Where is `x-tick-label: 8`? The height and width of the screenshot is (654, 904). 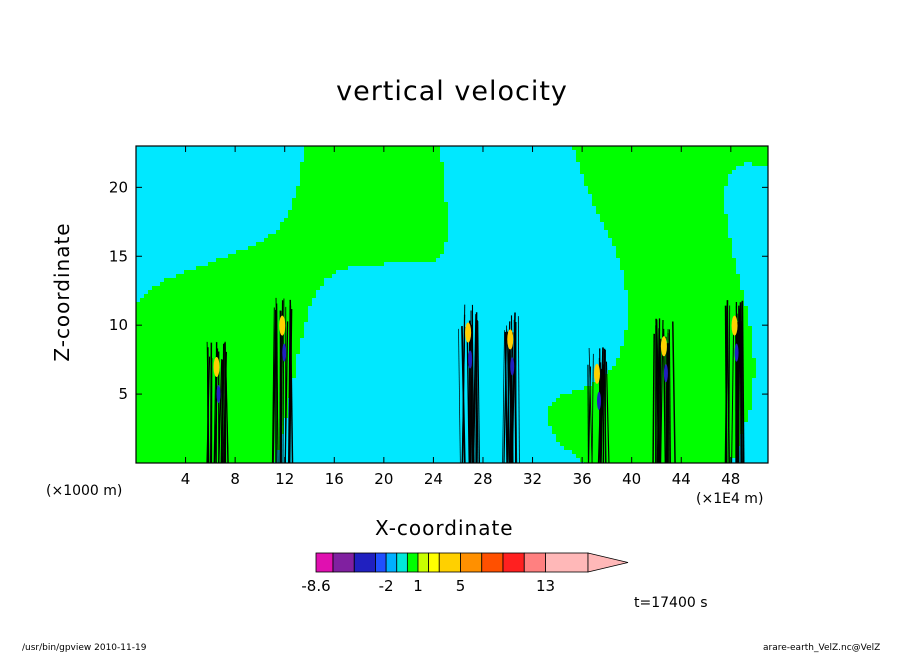
x-tick-label: 8 is located at coordinates (235, 479).